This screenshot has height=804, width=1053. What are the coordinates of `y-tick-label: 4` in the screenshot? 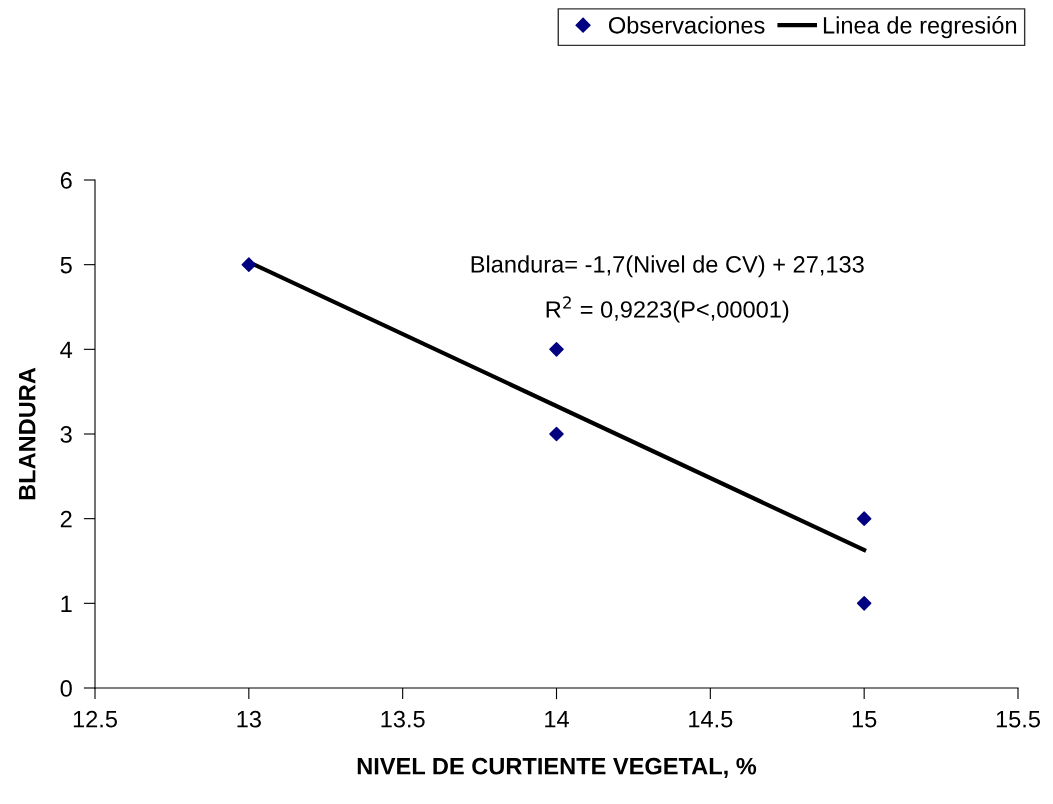 It's located at (66, 349).